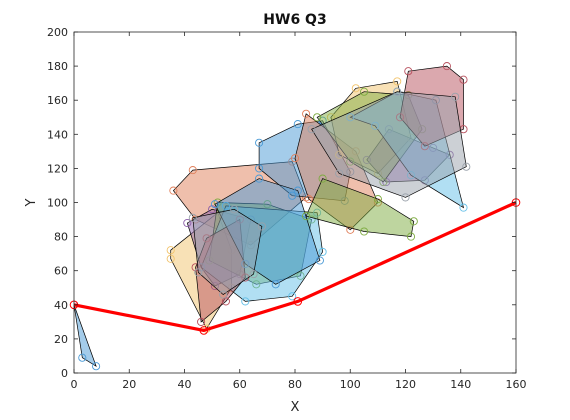  I want to click on x-tick-label: 160, so click(516, 384).